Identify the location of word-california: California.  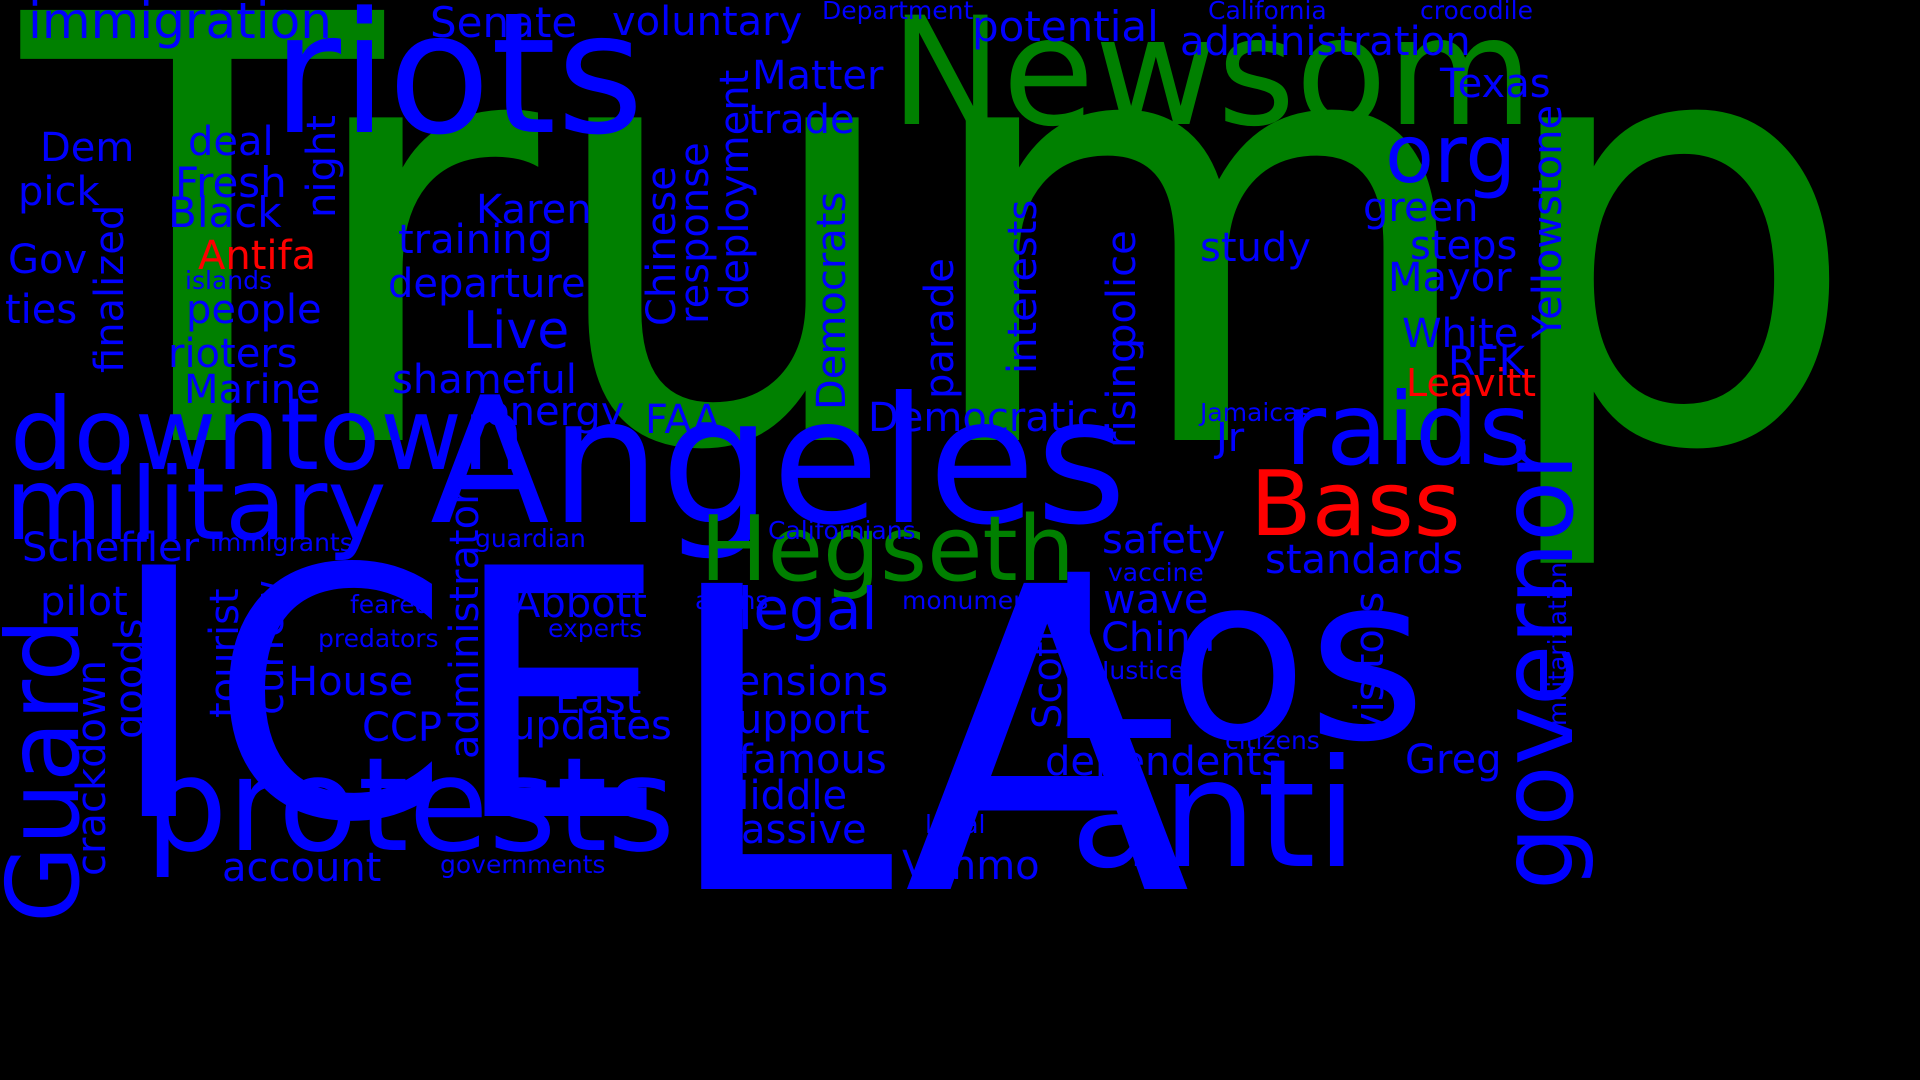
(1267, 12).